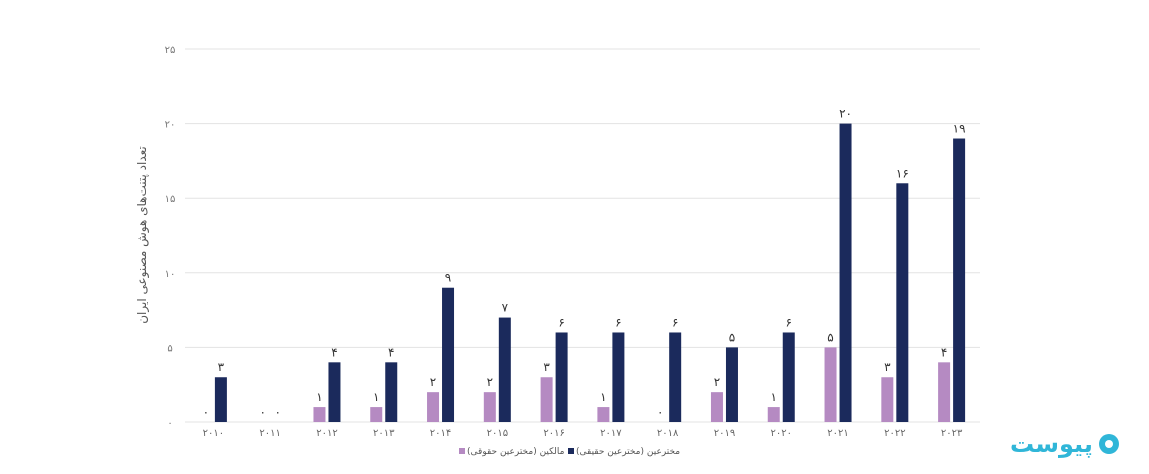  I want to click on data-label-inventors: ۰, so click(277, 412).